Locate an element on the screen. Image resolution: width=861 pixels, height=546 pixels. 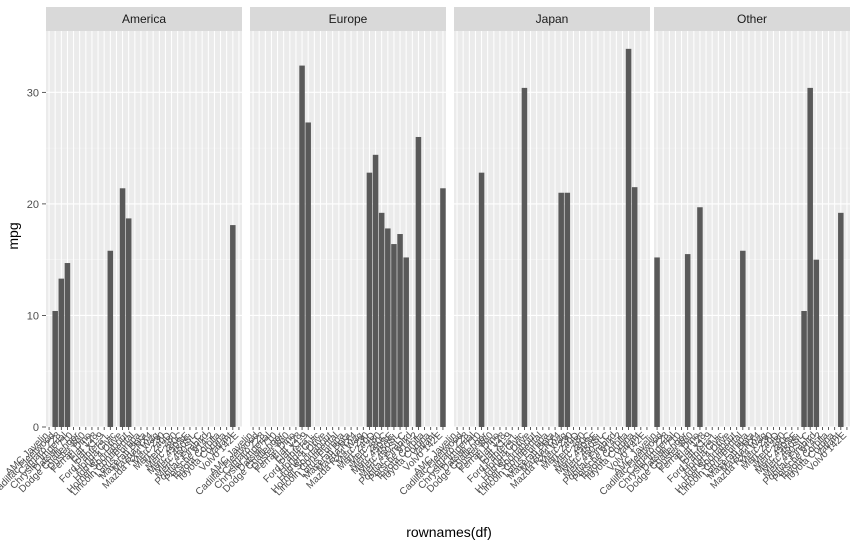
facet-strip-label: Japan is located at coordinates (552, 19).